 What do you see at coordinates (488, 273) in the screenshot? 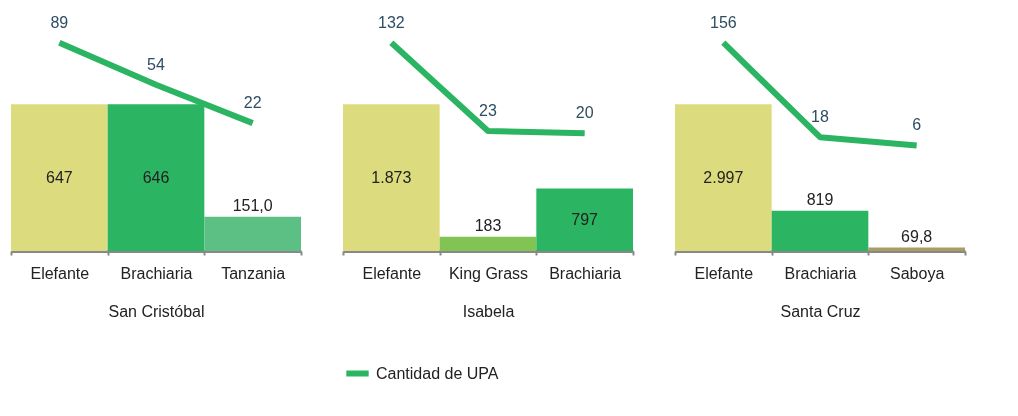
I see `x-tick-label: King Grass` at bounding box center [488, 273].